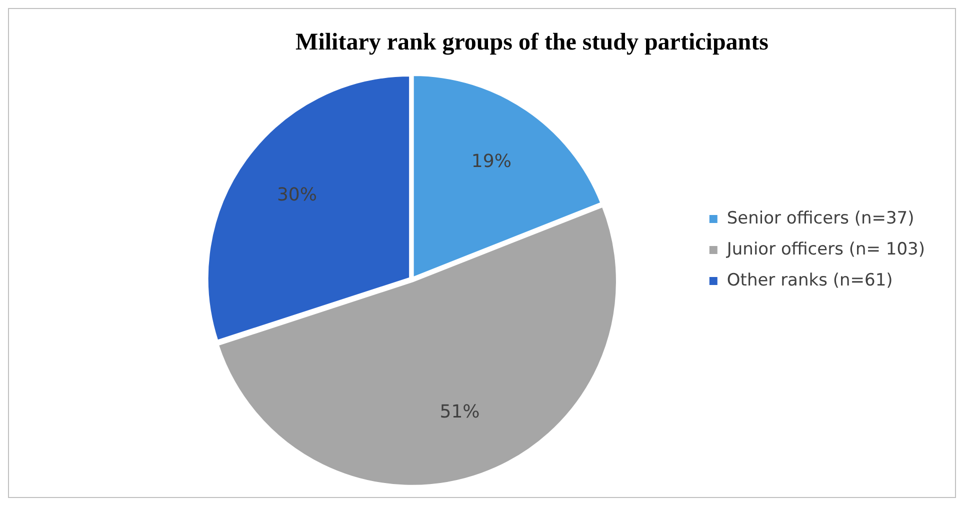 The image size is (964, 506). What do you see at coordinates (532, 43) in the screenshot?
I see `chart-title: Military rank groups of the study participants` at bounding box center [532, 43].